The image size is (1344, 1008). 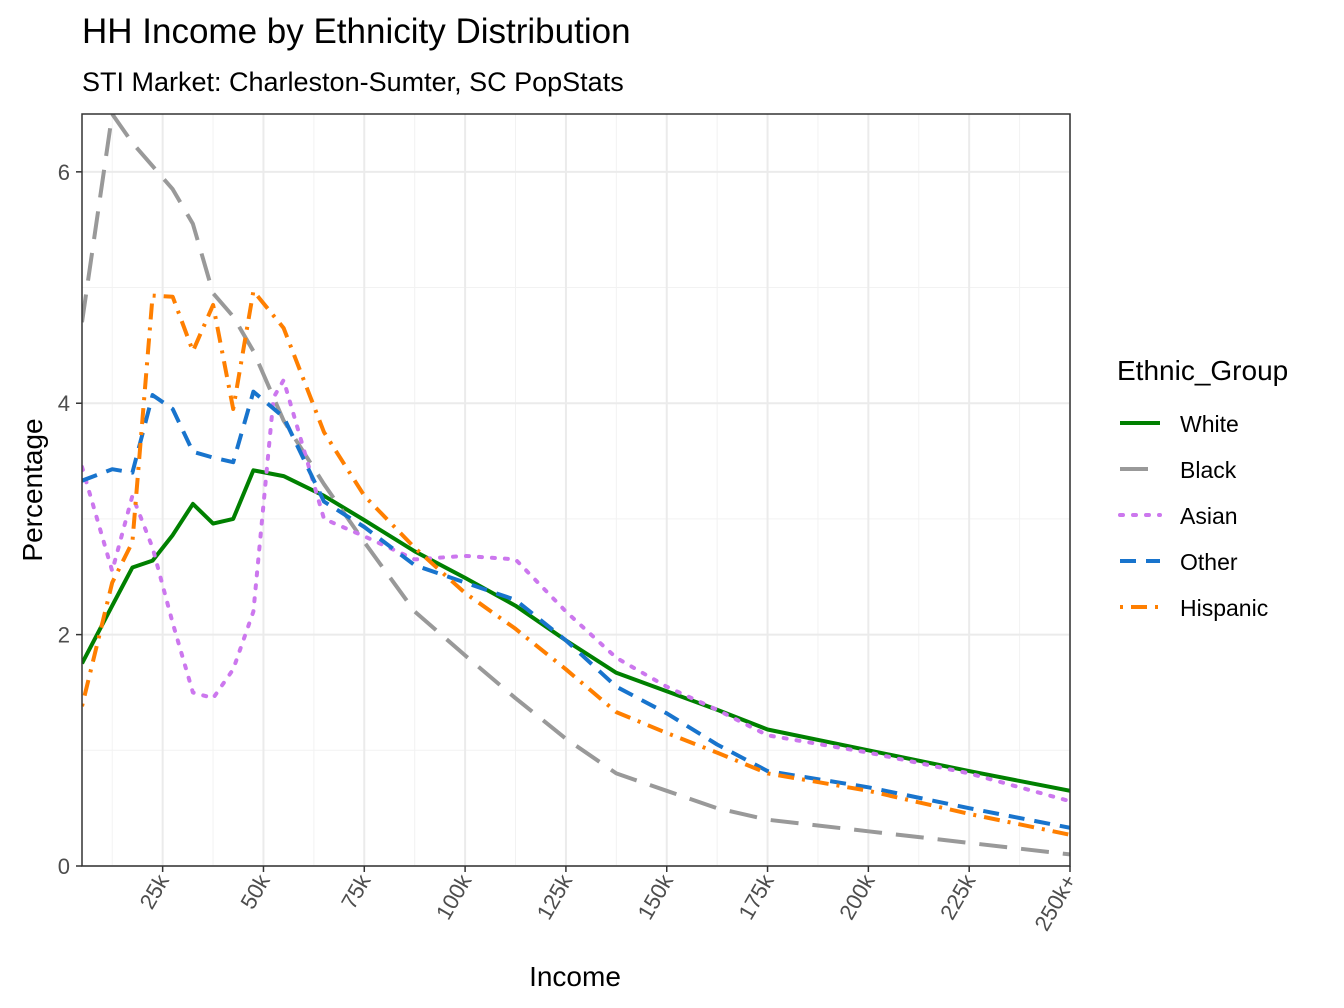 I want to click on x-axis-title: Income, so click(x=575, y=976).